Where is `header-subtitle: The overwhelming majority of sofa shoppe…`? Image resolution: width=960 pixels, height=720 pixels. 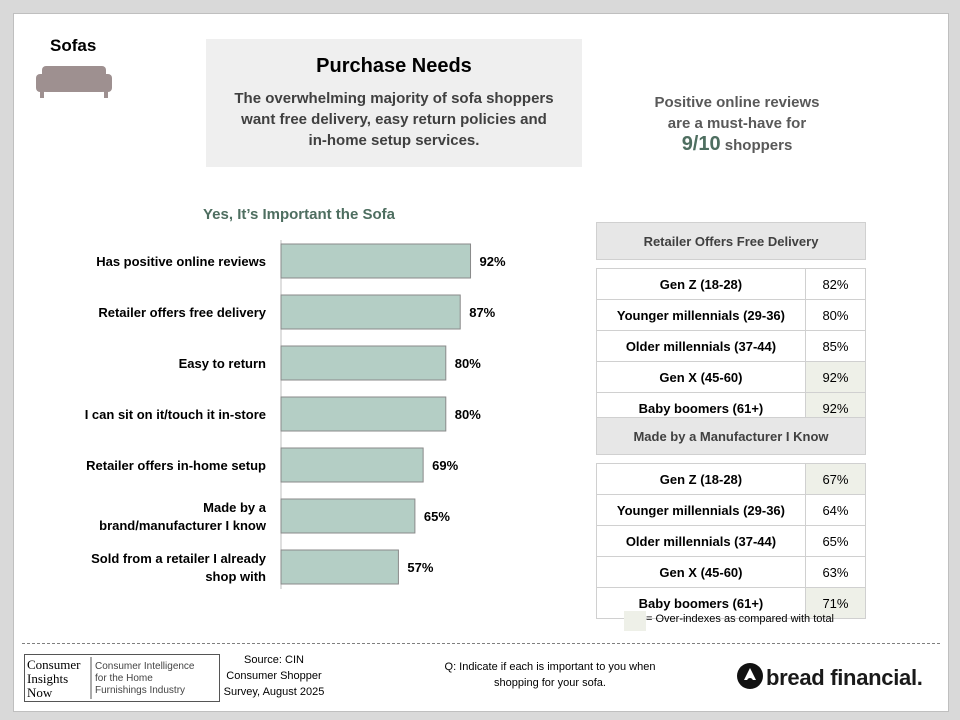 header-subtitle: The overwhelming majority of sofa shoppe… is located at coordinates (394, 119).